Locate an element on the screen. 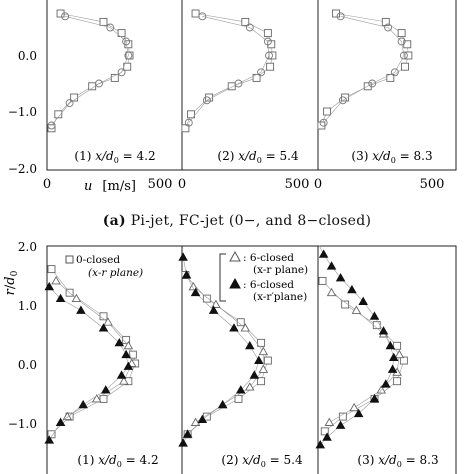 The image size is (474, 474). top-ytick-neg1: −1.0 is located at coordinates (22, 112).